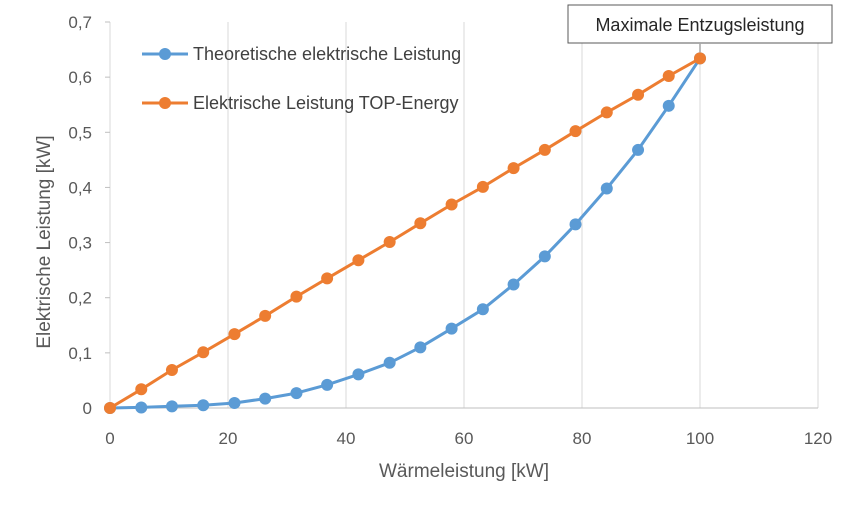  I want to click on annotation-text: Maximale Entzugsleistung, so click(699, 25).